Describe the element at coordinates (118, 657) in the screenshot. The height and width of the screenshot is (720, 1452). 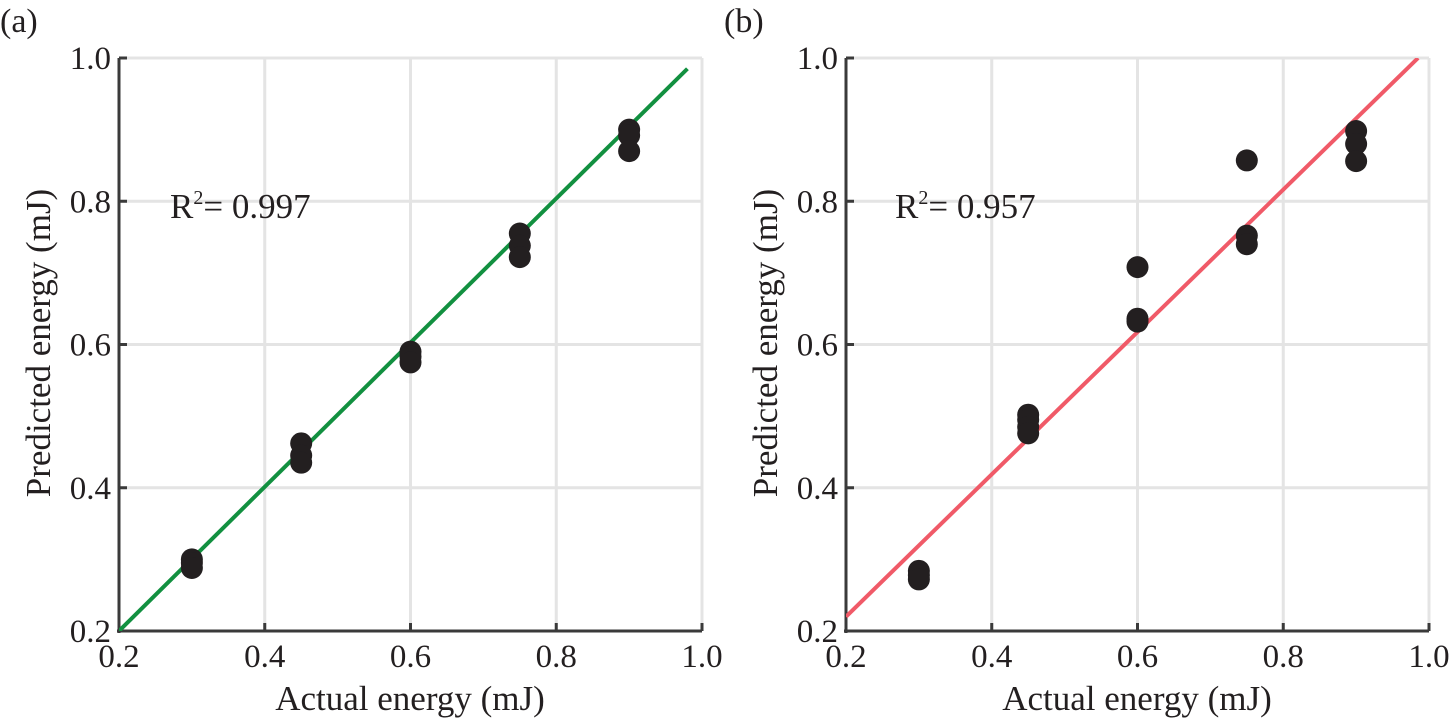
I see `panel-a-x-tick-label: 0.2` at that location.